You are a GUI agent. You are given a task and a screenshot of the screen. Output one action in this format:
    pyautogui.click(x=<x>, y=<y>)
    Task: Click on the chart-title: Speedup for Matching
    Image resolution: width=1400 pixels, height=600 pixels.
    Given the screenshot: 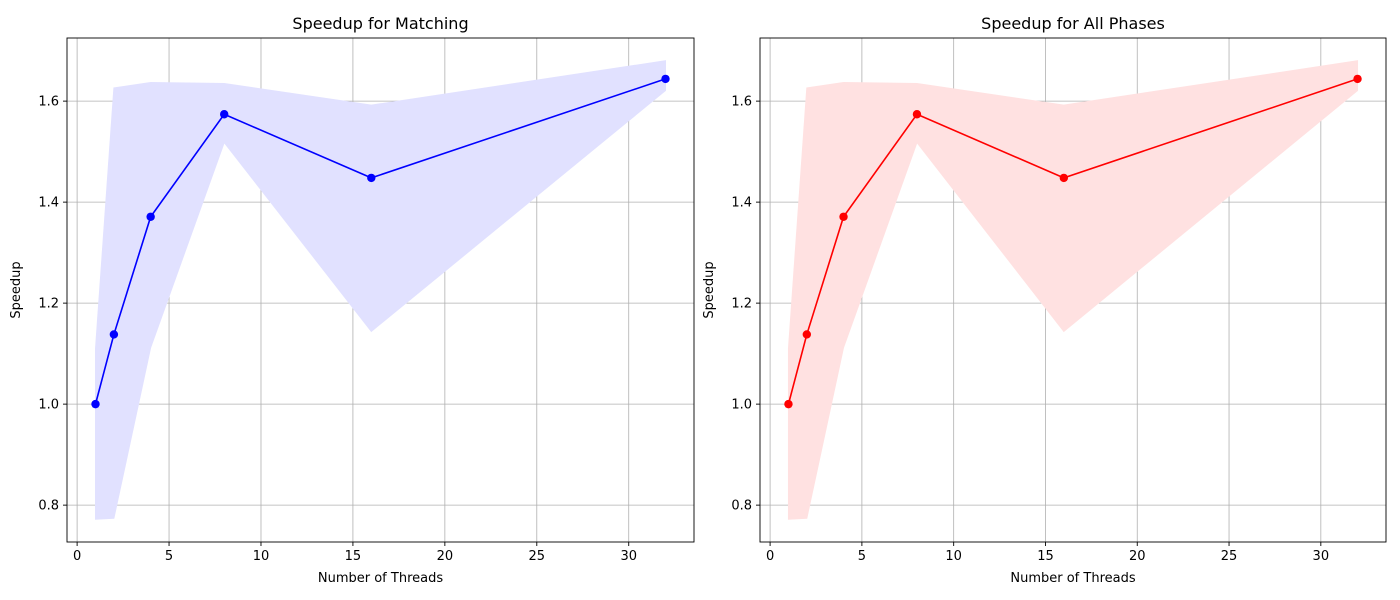 What is the action you would take?
    pyautogui.click(x=380, y=23)
    